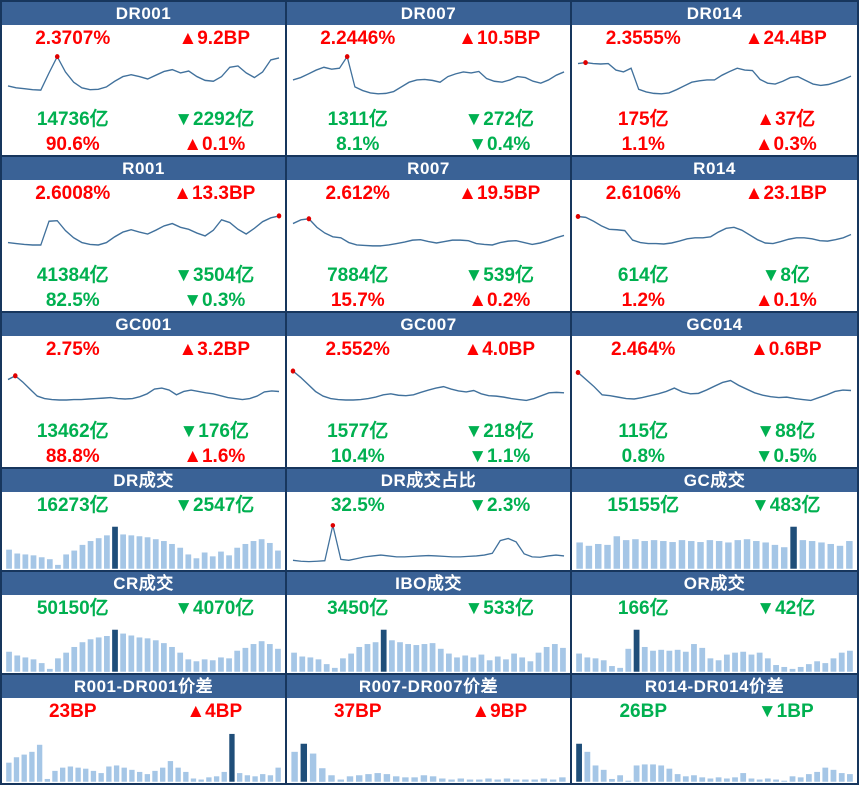 Image resolution: width=859 pixels, height=785 pixels. I want to click on panel-GC成交: GC成交 15155亿 ▼483亿, so click(714, 520).